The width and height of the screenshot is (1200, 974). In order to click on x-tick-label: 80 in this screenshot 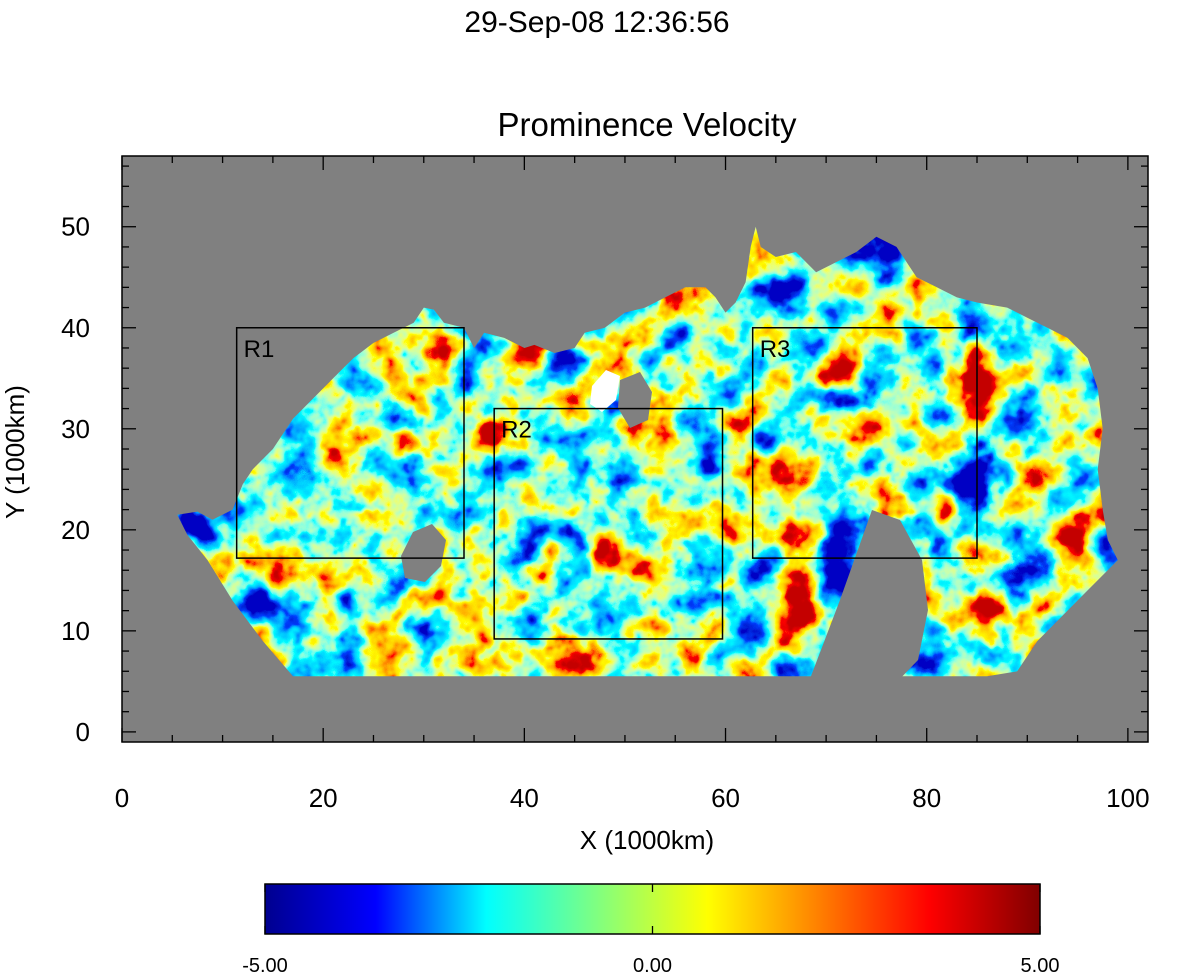, I will do `click(926, 798)`.